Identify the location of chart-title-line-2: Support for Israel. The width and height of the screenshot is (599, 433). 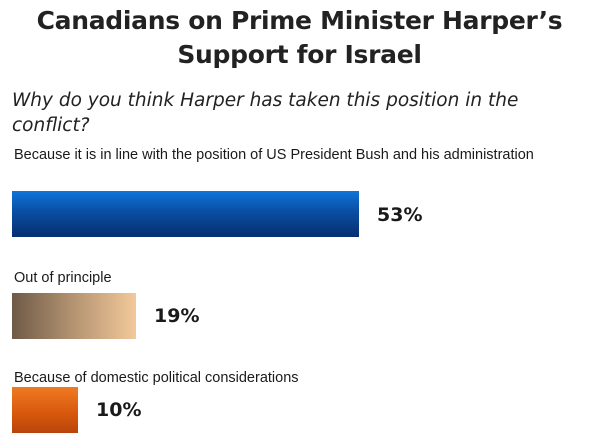
(299, 54).